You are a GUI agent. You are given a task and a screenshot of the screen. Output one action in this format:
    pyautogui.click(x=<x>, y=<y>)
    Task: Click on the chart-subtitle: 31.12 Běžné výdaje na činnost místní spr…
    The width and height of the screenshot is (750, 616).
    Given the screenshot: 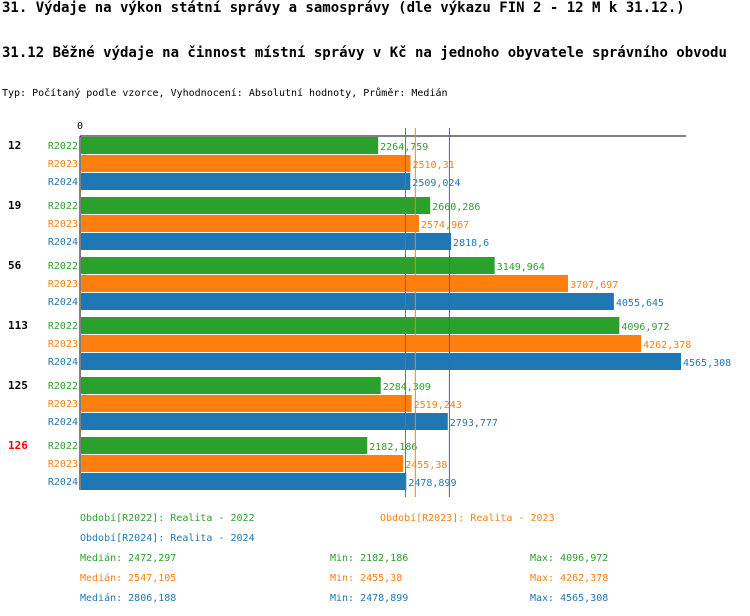 What is the action you would take?
    pyautogui.click(x=364, y=53)
    